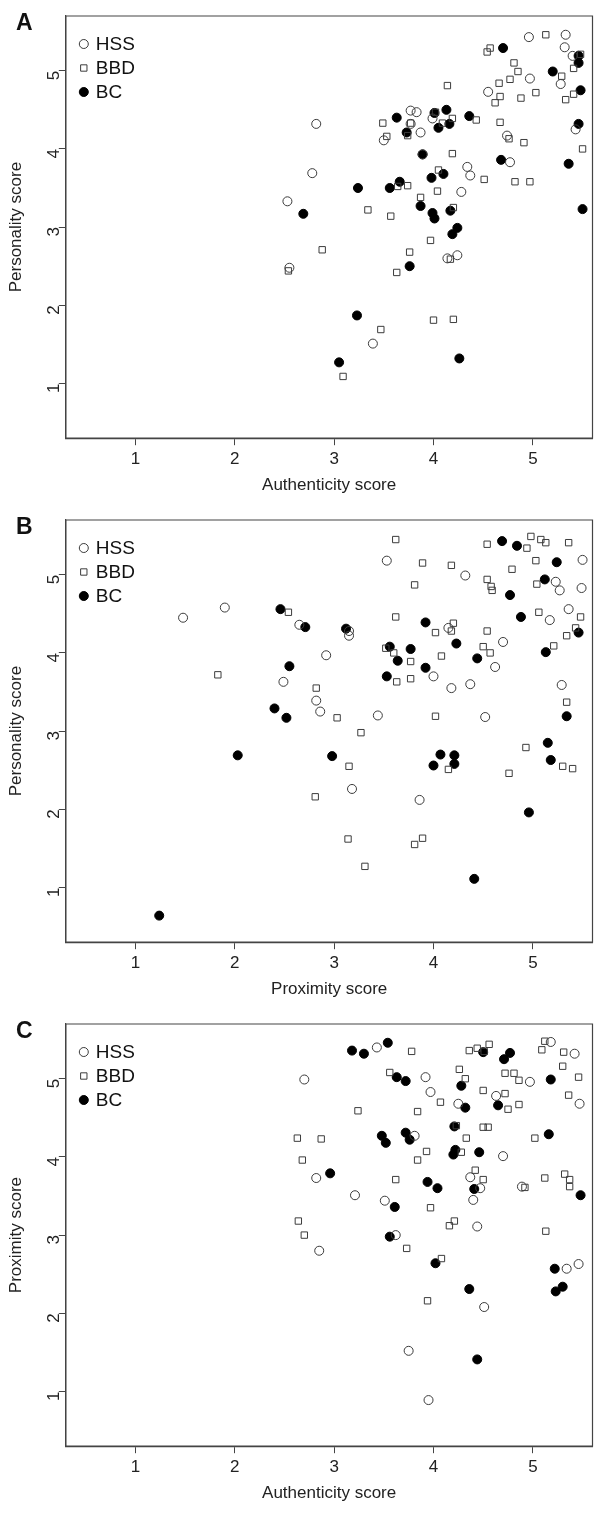  I want to click on chart-title: A, so click(24, 21).